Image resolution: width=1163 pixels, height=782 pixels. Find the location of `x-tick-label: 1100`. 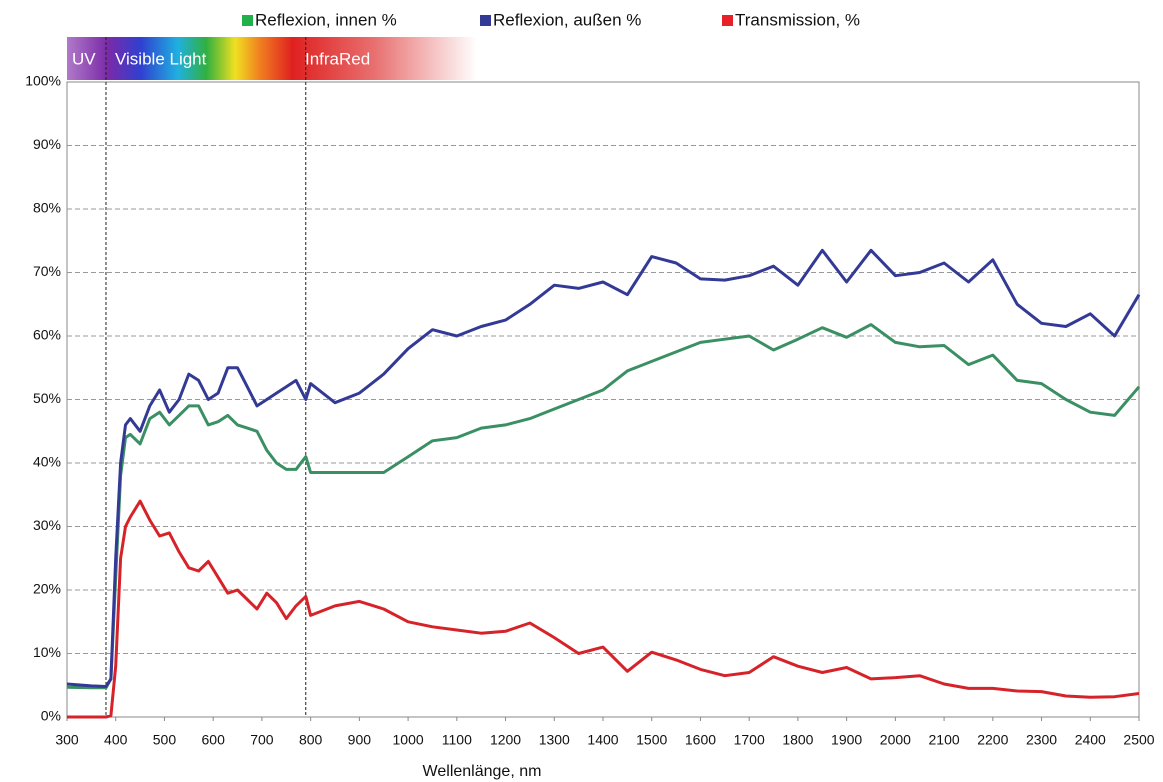

x-tick-label: 1100 is located at coordinates (457, 740).